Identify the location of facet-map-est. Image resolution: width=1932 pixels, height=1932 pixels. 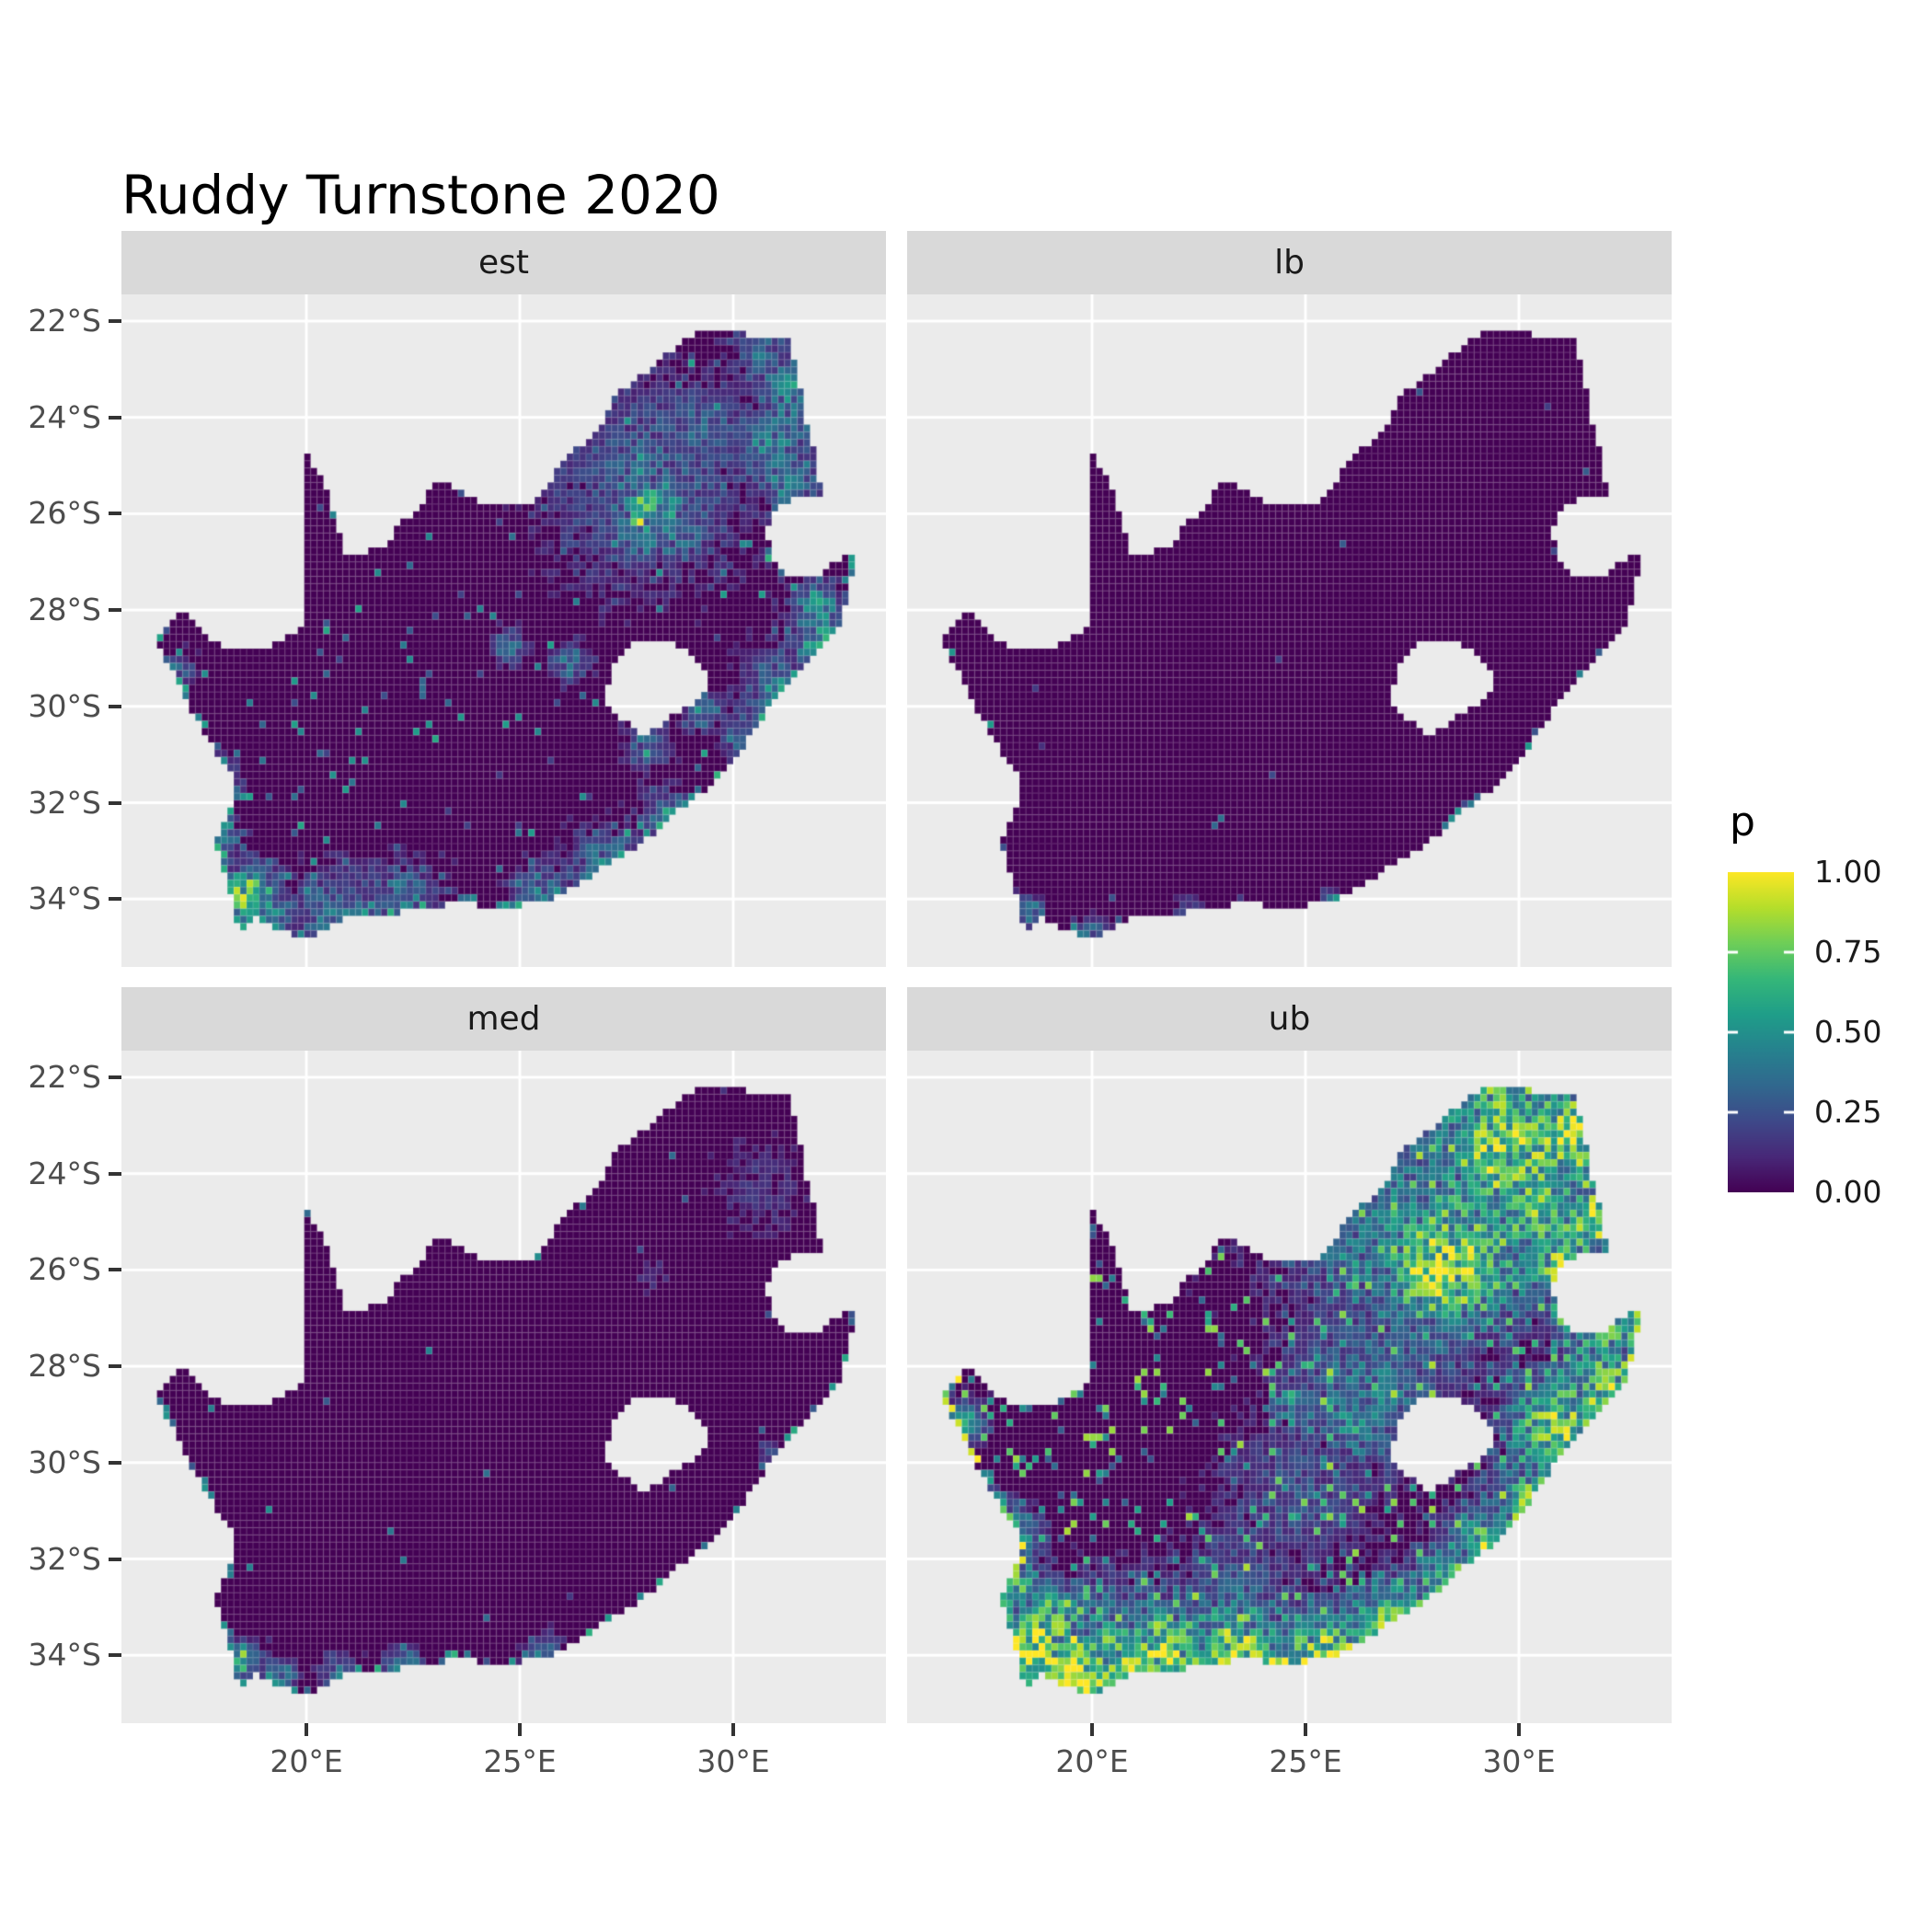
(503, 630).